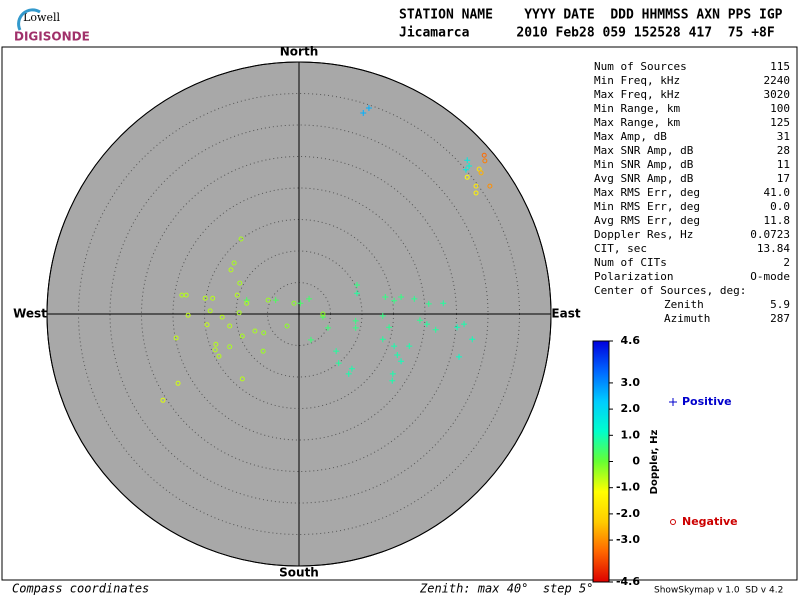  What do you see at coordinates (299, 573) in the screenshot?
I see `compass-south: South` at bounding box center [299, 573].